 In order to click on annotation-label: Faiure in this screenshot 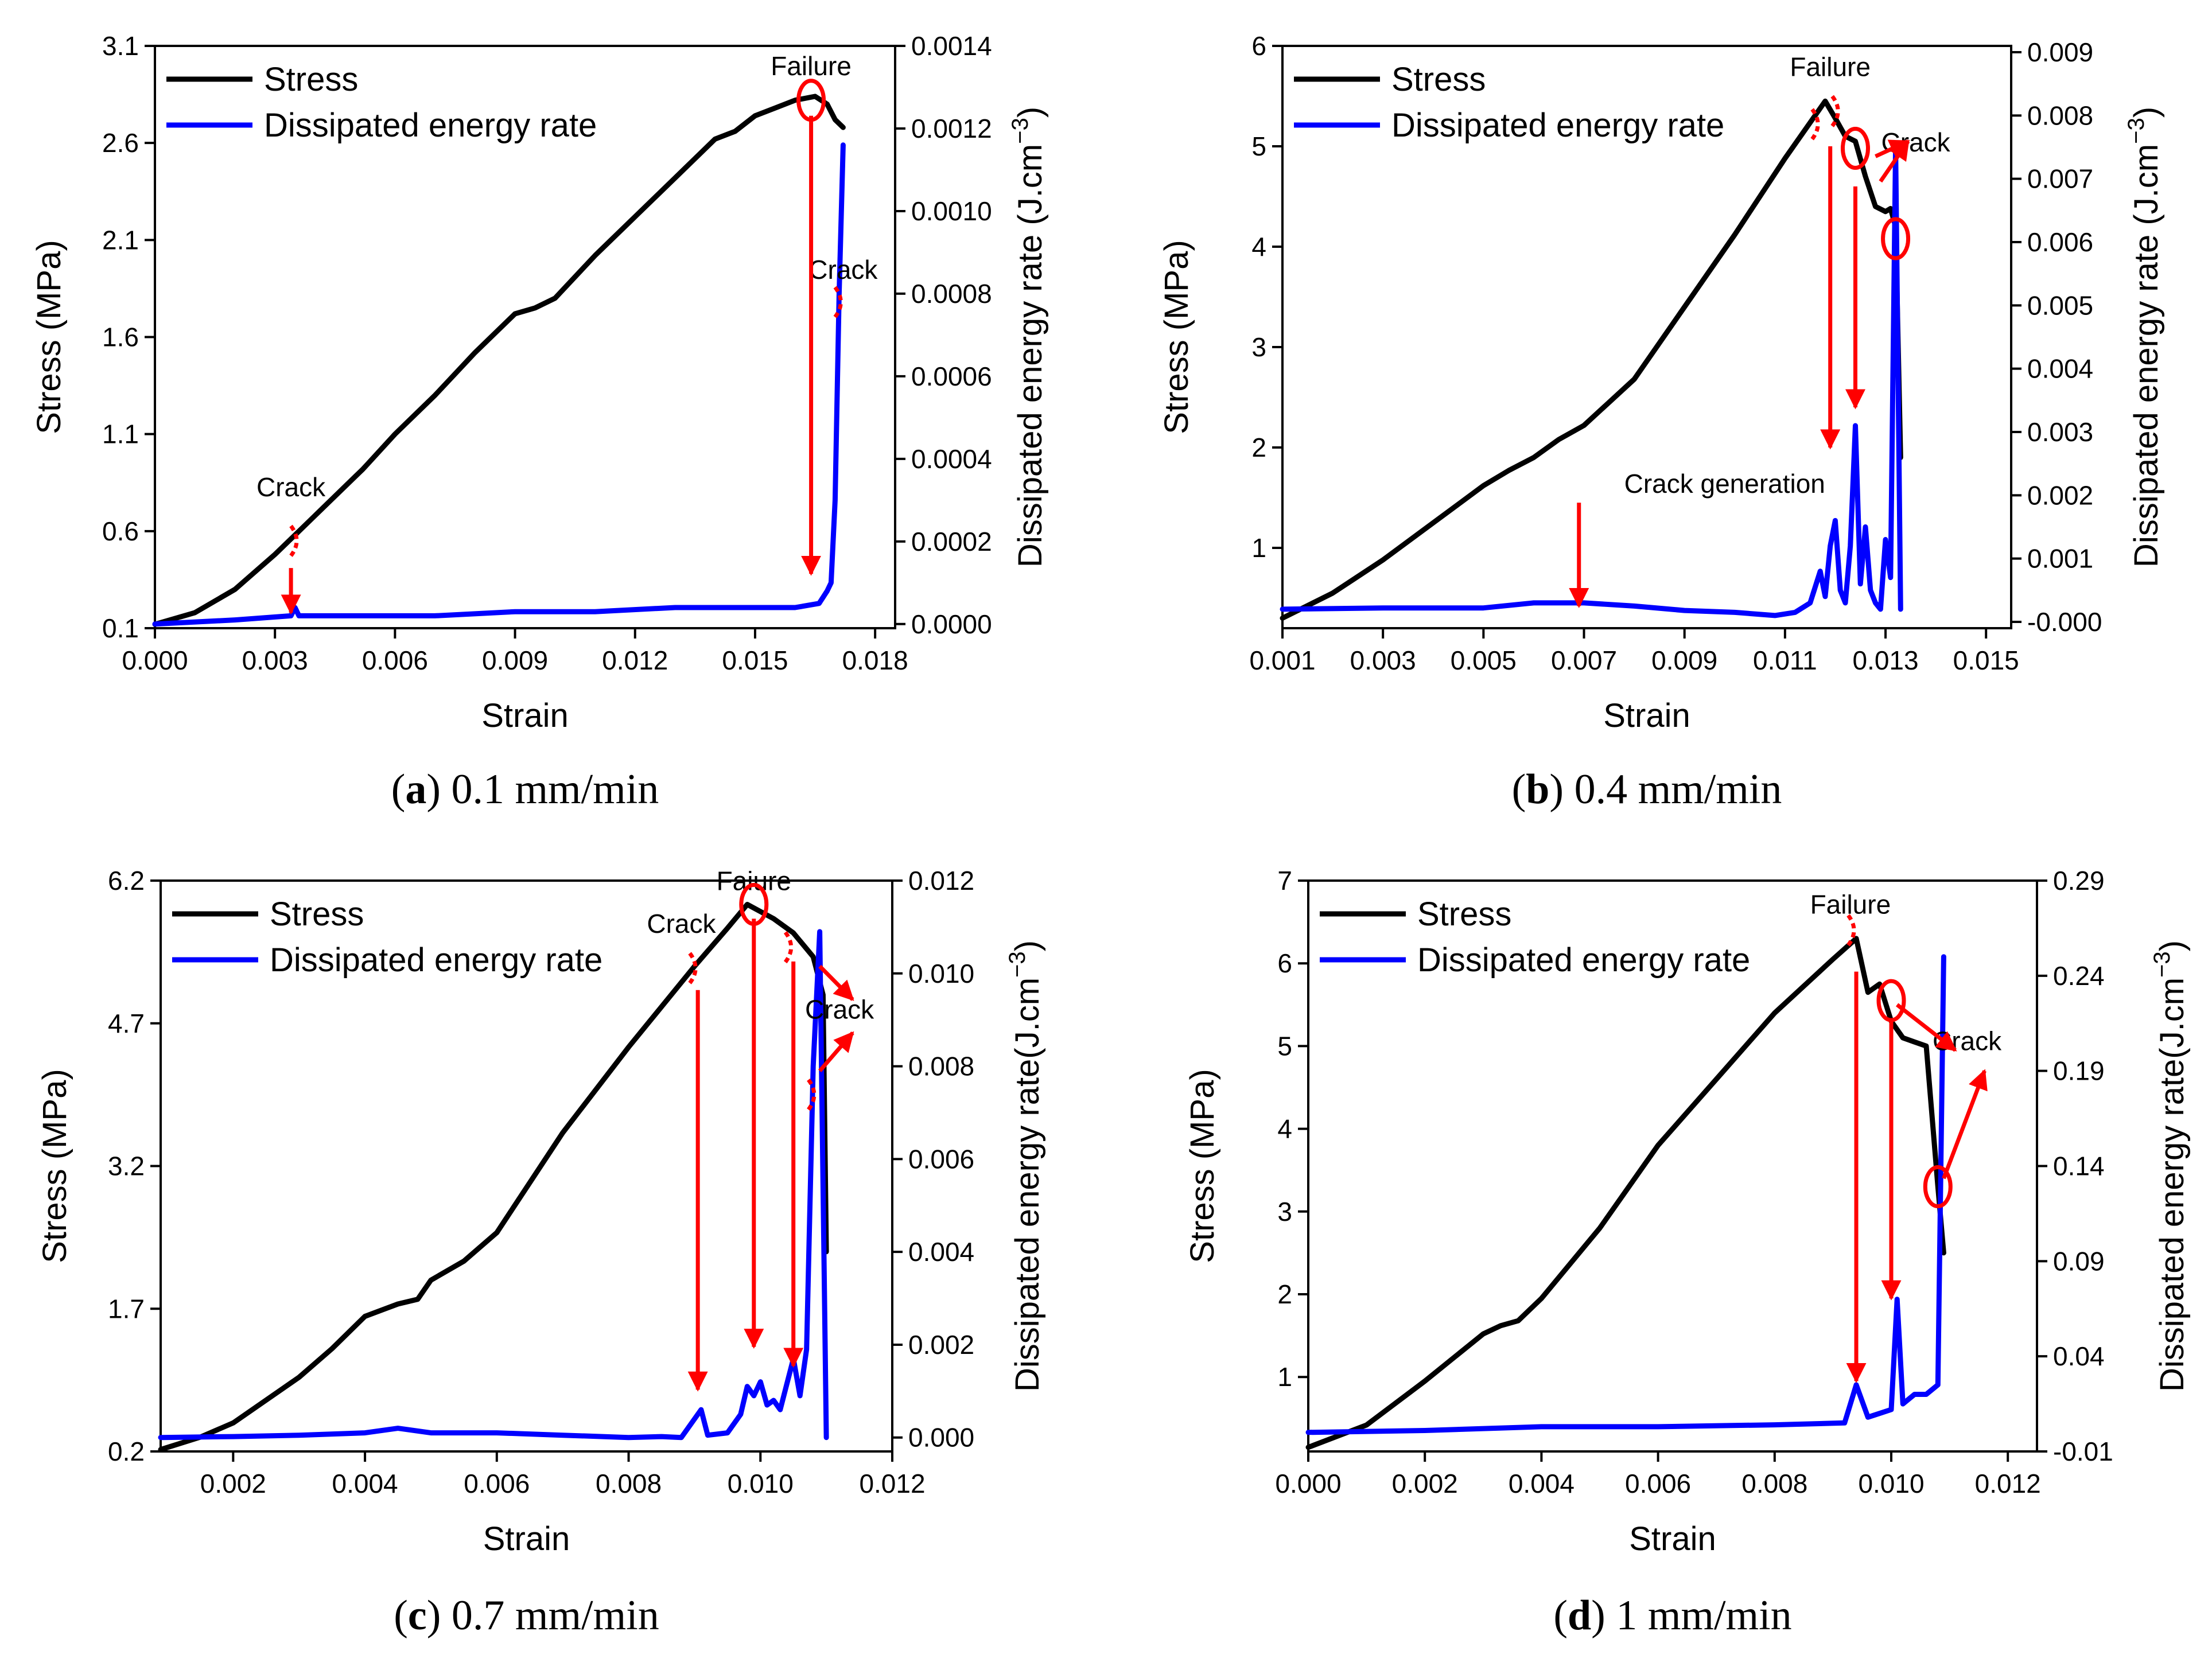, I will do `click(754, 881)`.